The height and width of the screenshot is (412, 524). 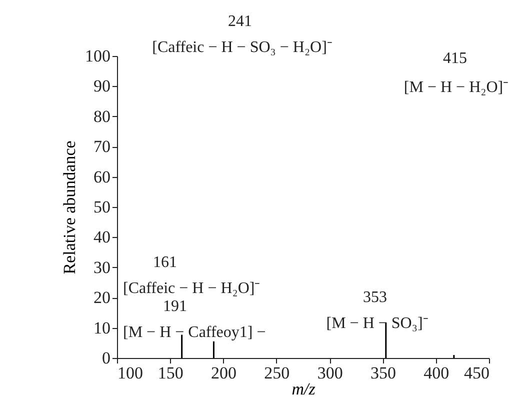 I want to click on x-tick-label: 300, so click(x=330, y=373).